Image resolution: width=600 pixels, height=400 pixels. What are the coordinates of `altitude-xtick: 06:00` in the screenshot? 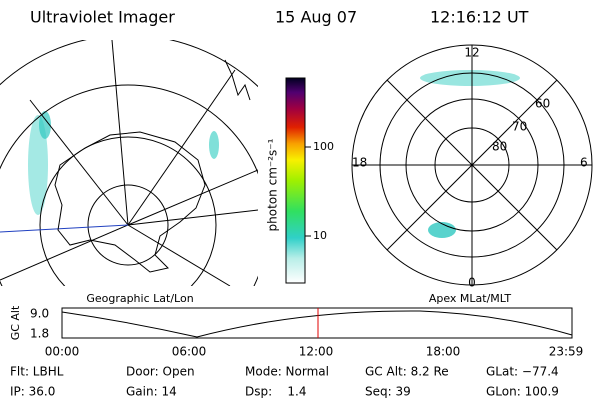 It's located at (189, 352).